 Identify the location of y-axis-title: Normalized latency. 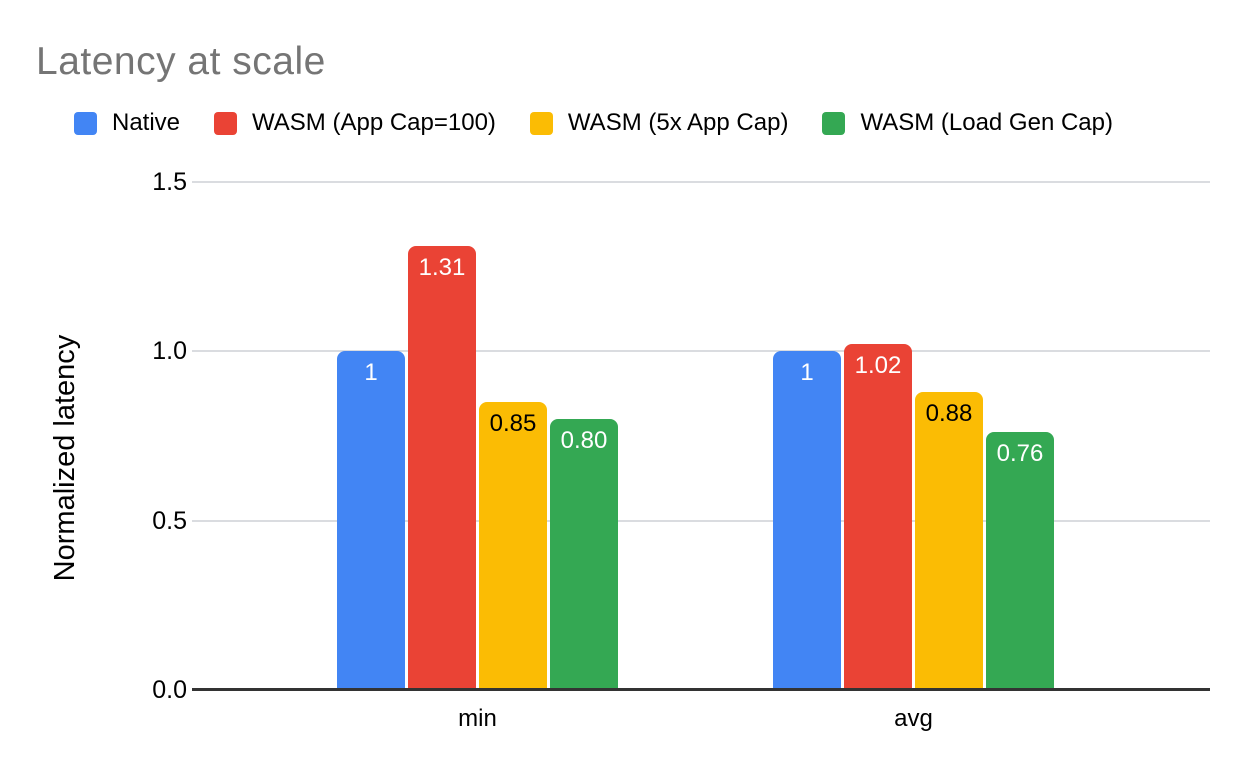
(65, 458).